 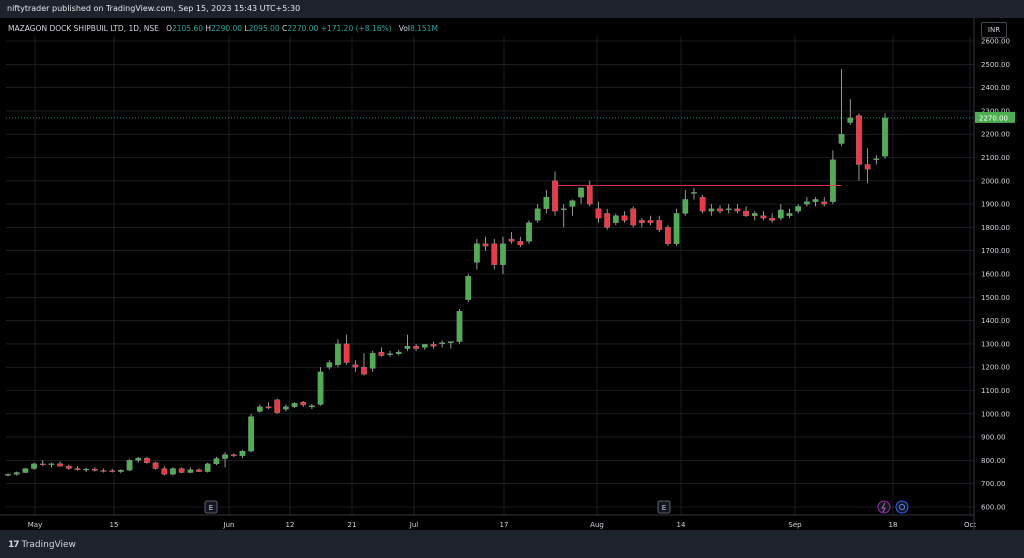 I want to click on y-tick-label: 800.00, so click(x=993, y=461).